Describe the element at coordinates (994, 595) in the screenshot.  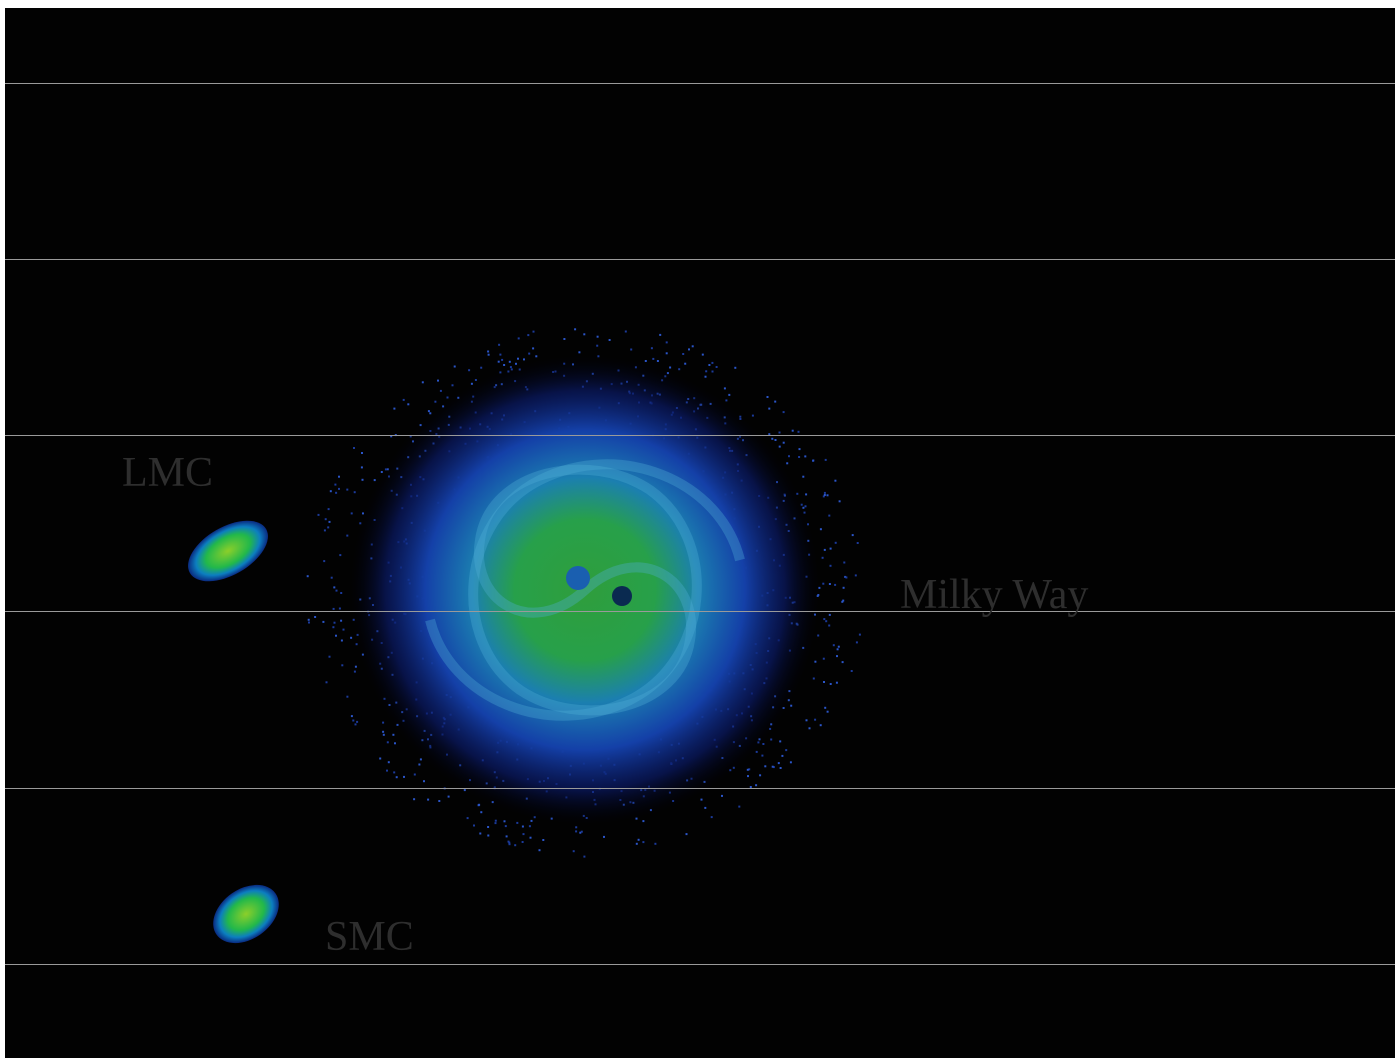
I see `milky-way-label: Milky Way` at that location.